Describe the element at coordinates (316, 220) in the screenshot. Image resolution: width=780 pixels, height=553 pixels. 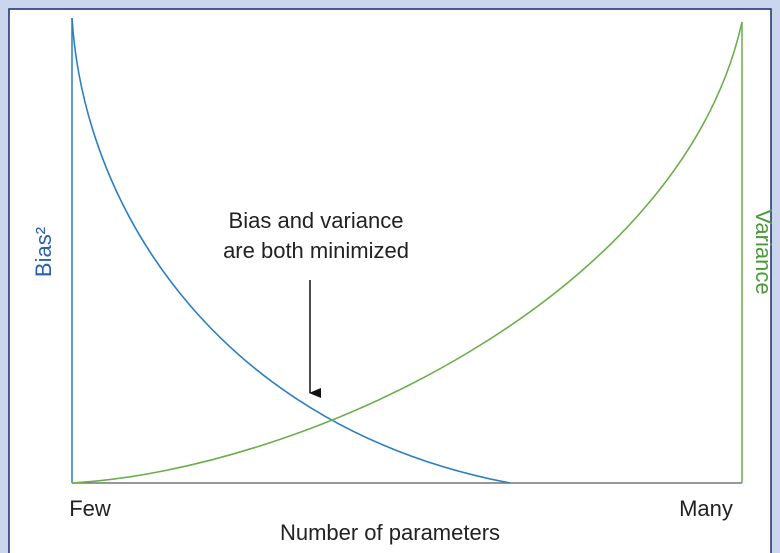
I see `annotation: Bias and variance` at that location.